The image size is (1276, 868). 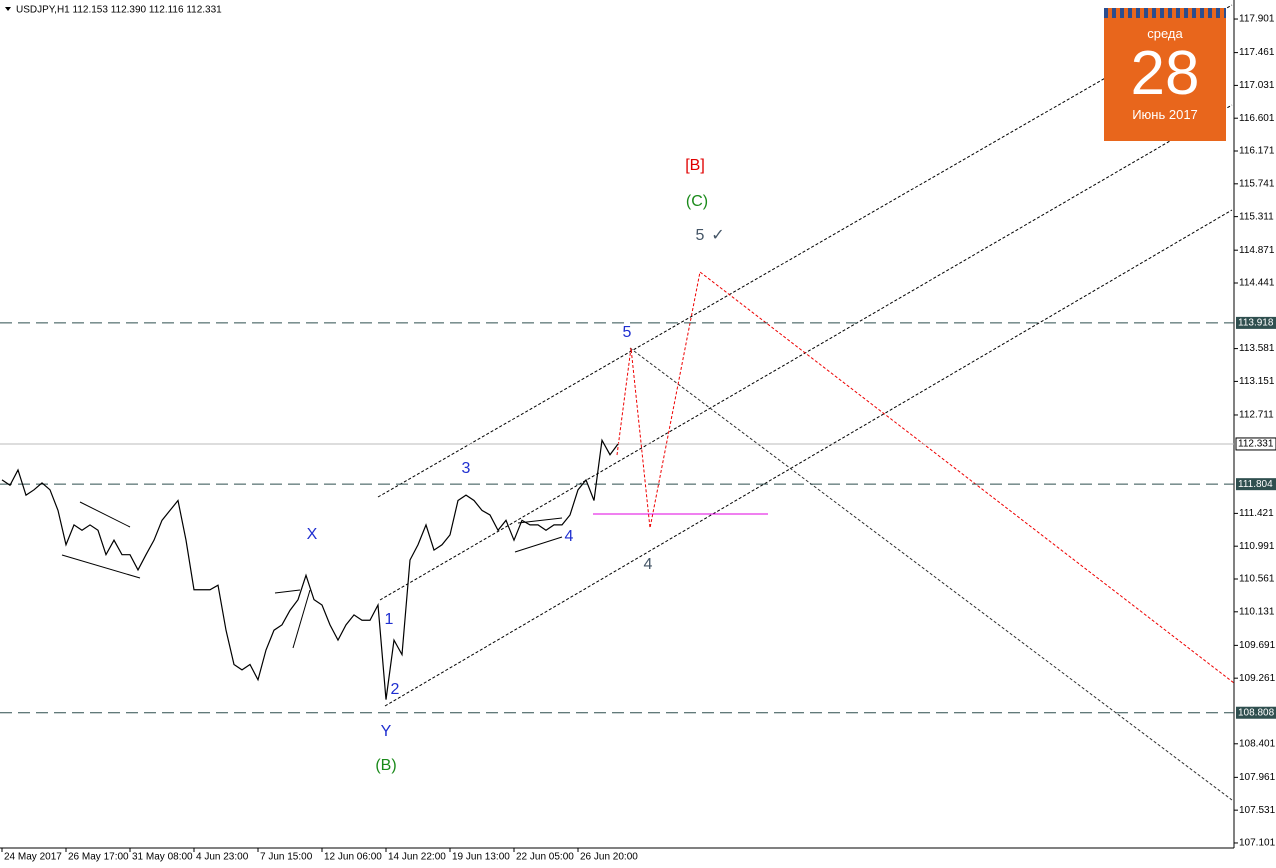 What do you see at coordinates (33, 857) in the screenshot?
I see `x-tick-label: 24 May 2017` at bounding box center [33, 857].